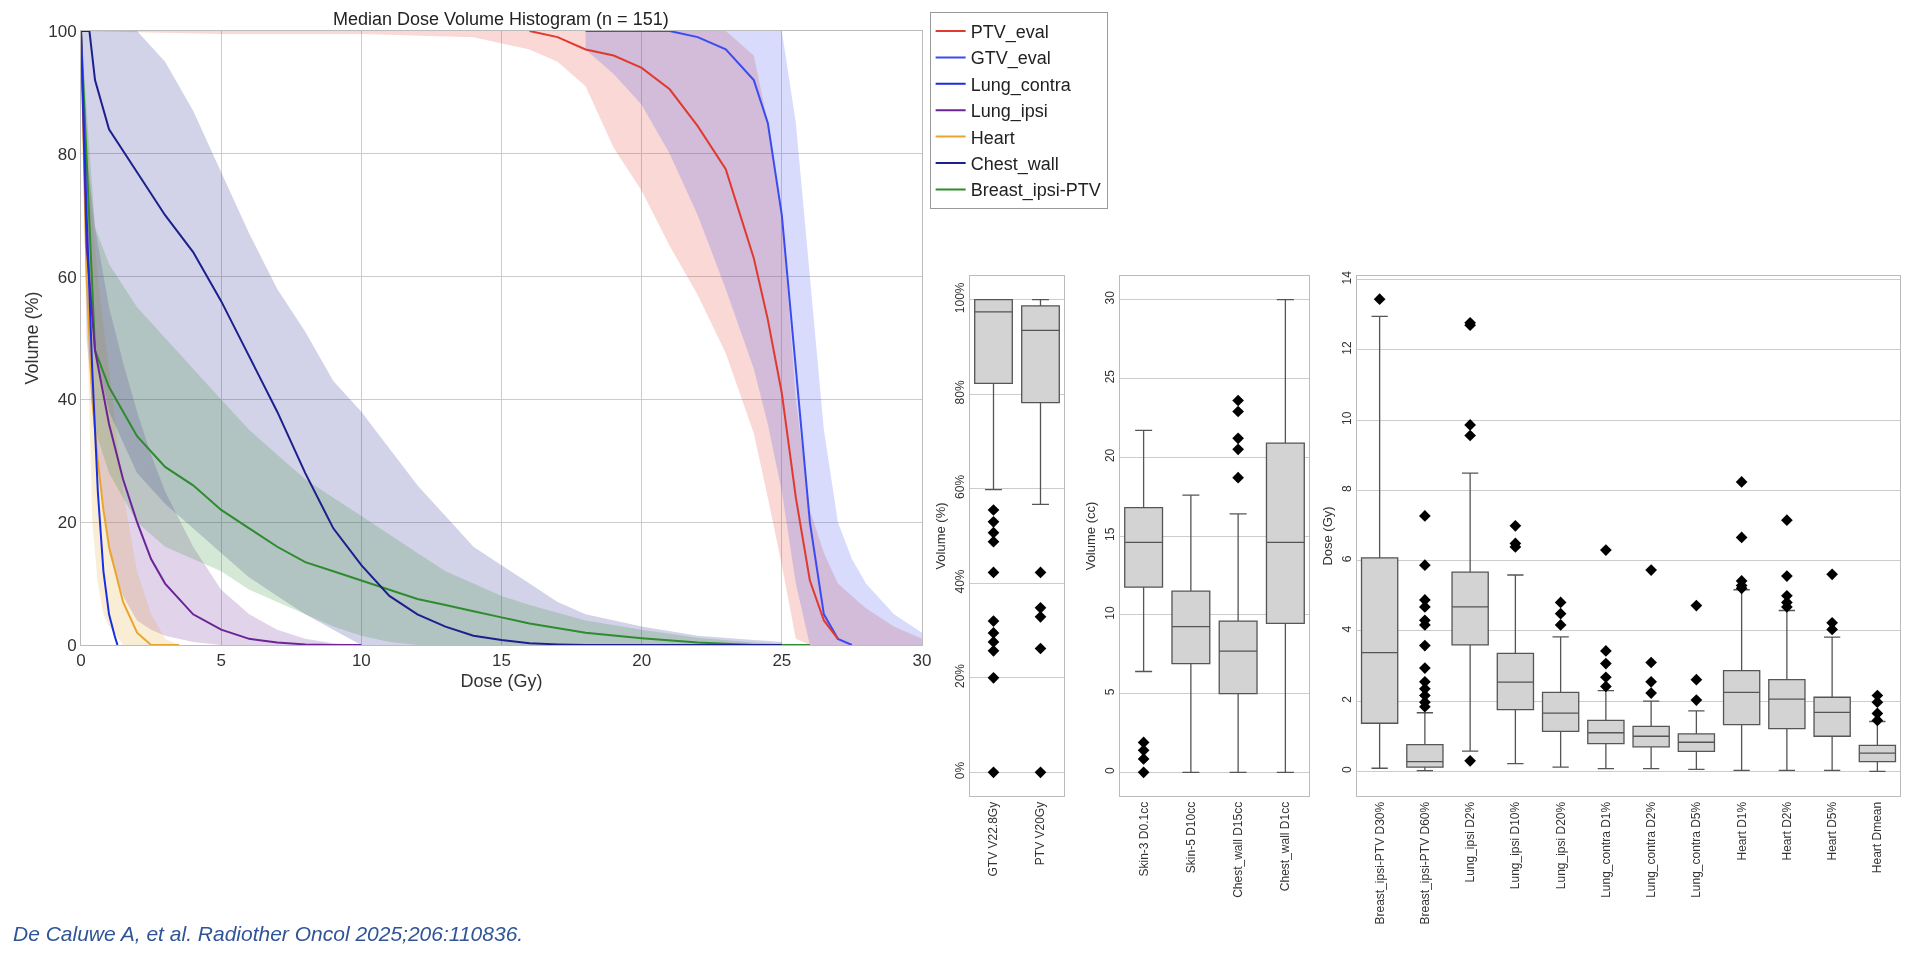 This screenshot has height=959, width=1909. I want to click on y-tick-label: 60%, so click(960, 486).